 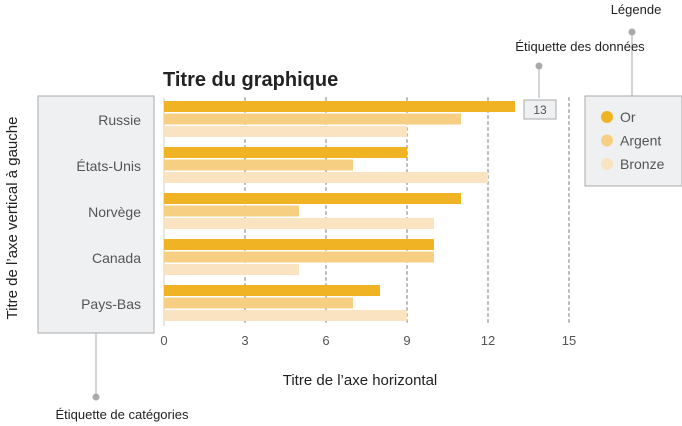 I want to click on category-labels: Russie États-Unis Norvège Canada Pays-Bas, so click(x=108, y=212).